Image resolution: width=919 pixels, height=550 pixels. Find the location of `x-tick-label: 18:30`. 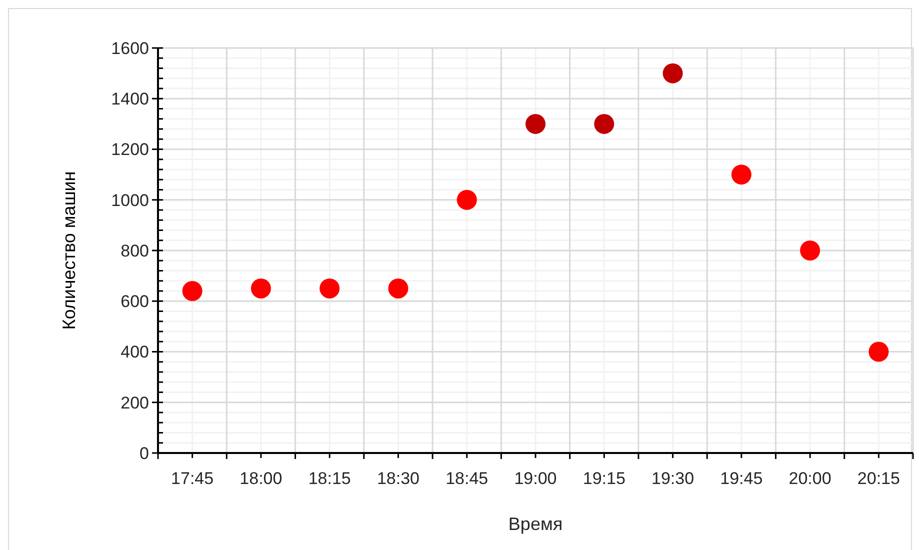

x-tick-label: 18:30 is located at coordinates (398, 478).